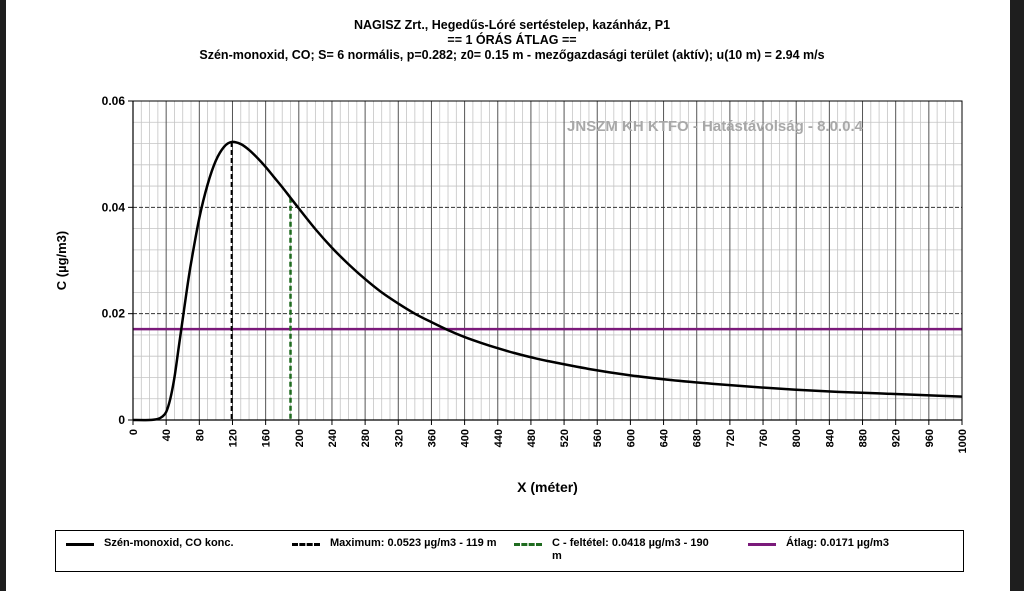 This screenshot has height=591, width=1024. Describe the element at coordinates (267, 438) in the screenshot. I see `x-tick-label: 160` at that location.